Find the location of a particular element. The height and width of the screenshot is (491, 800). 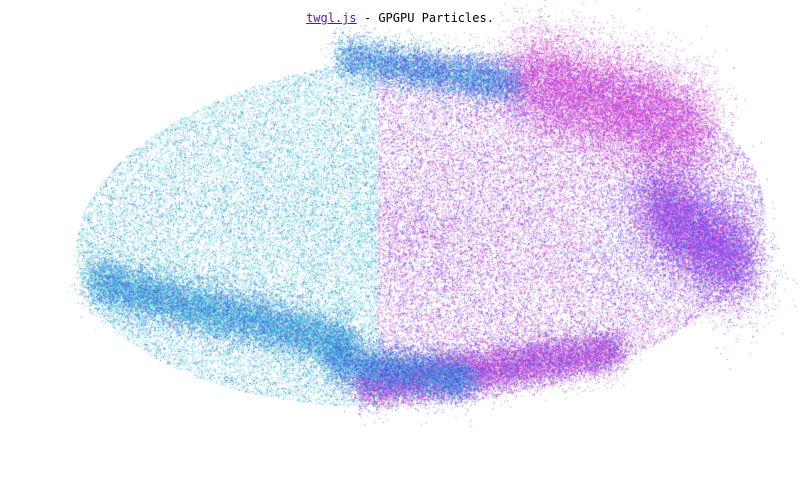

page-title: twgl.js - GPGPU Particles. is located at coordinates (400, 18).